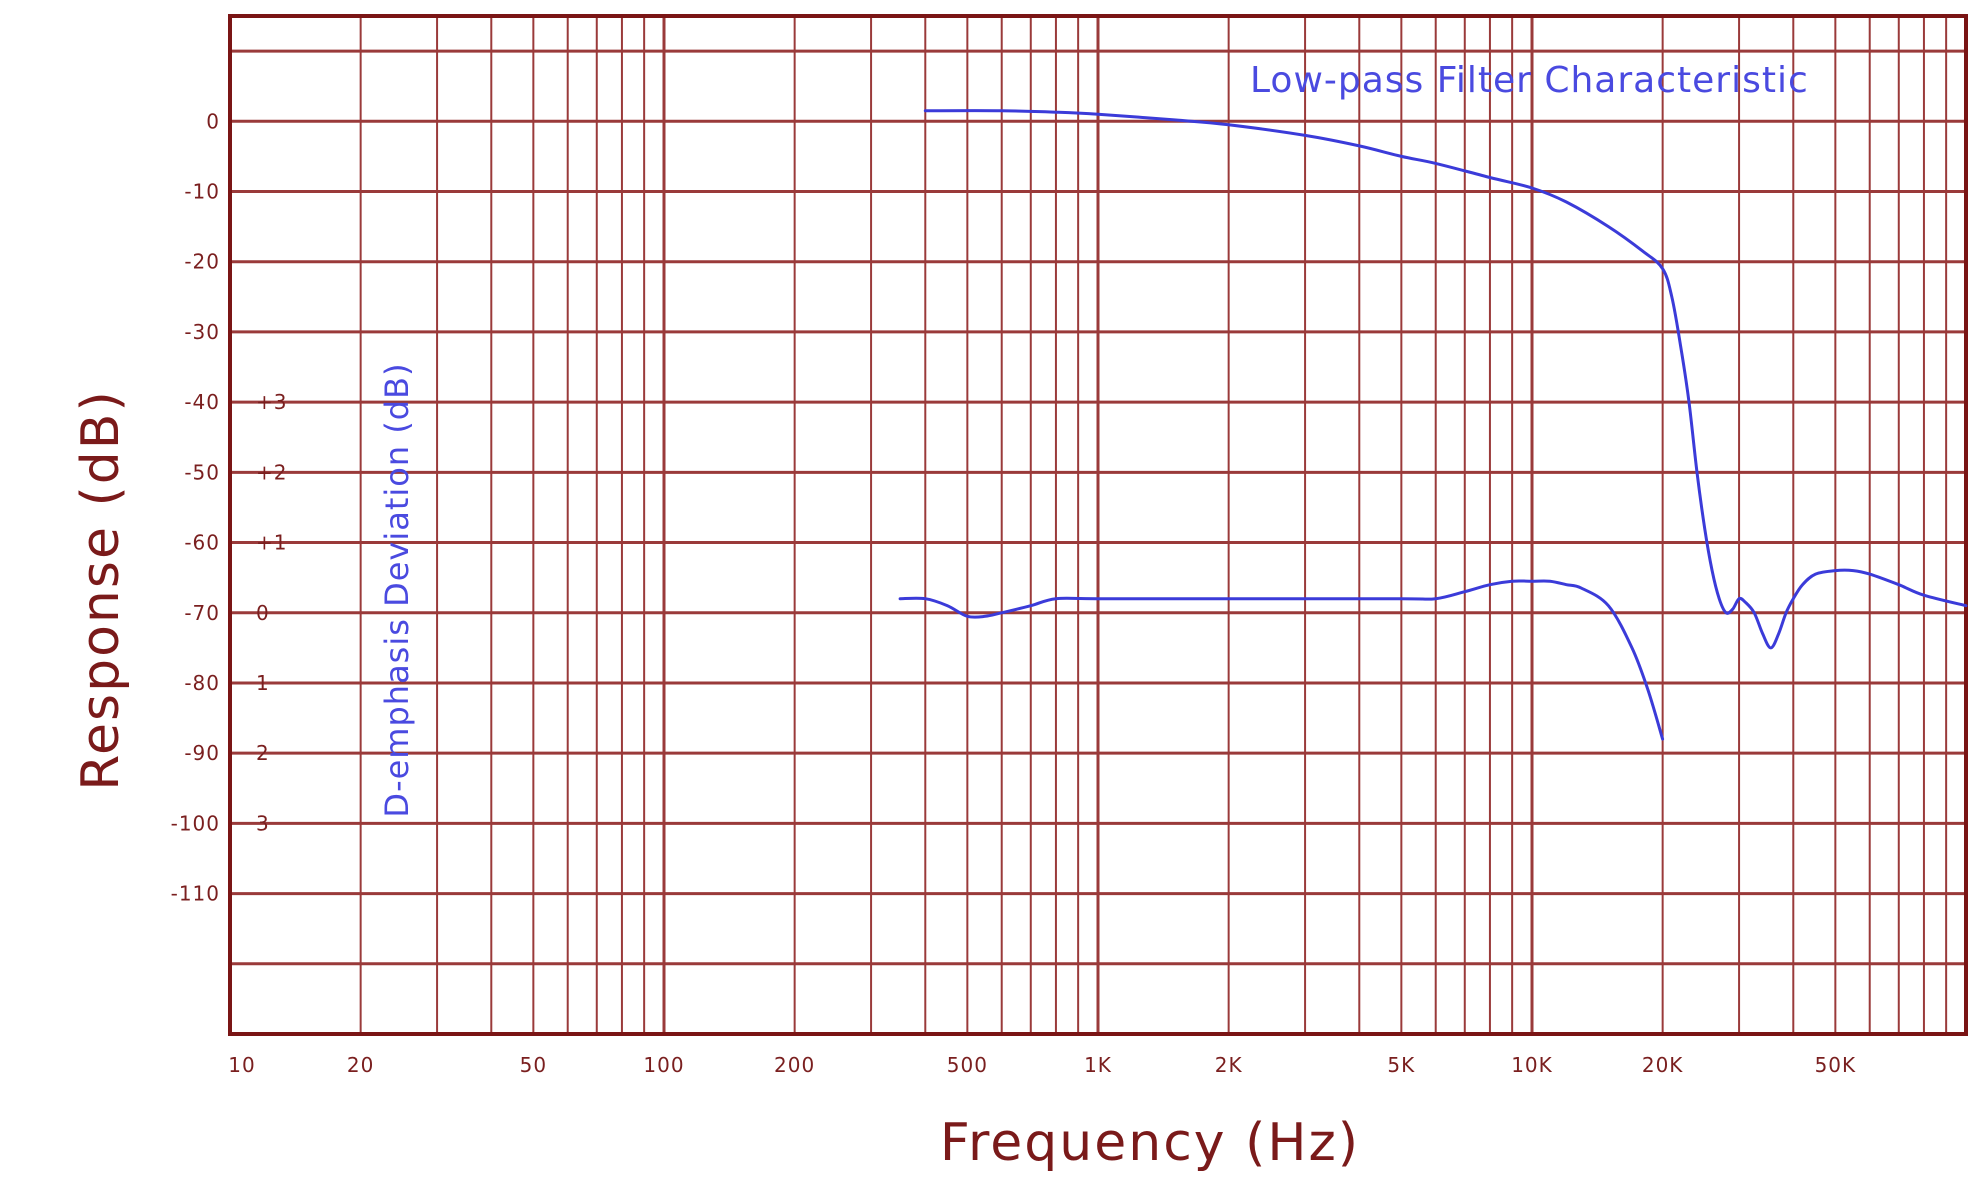 The height and width of the screenshot is (1183, 1986). I want to click on y-tick-label: -50, so click(202, 472).